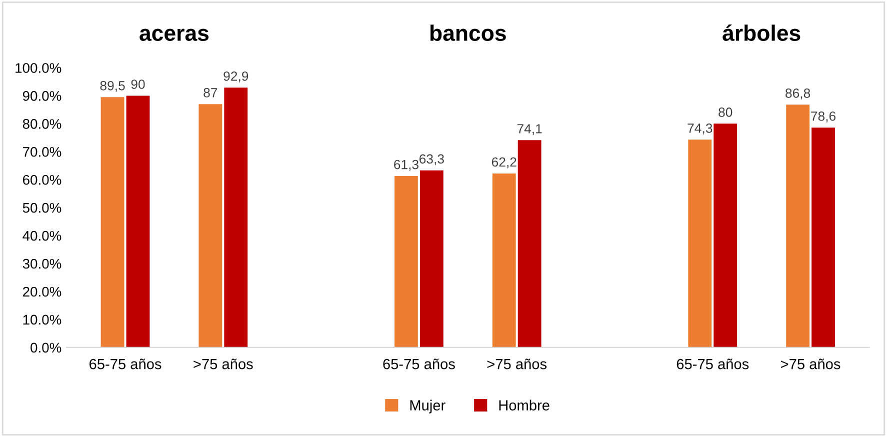 The height and width of the screenshot is (437, 887). What do you see at coordinates (112, 86) in the screenshot?
I see `data-label: 89,5` at bounding box center [112, 86].